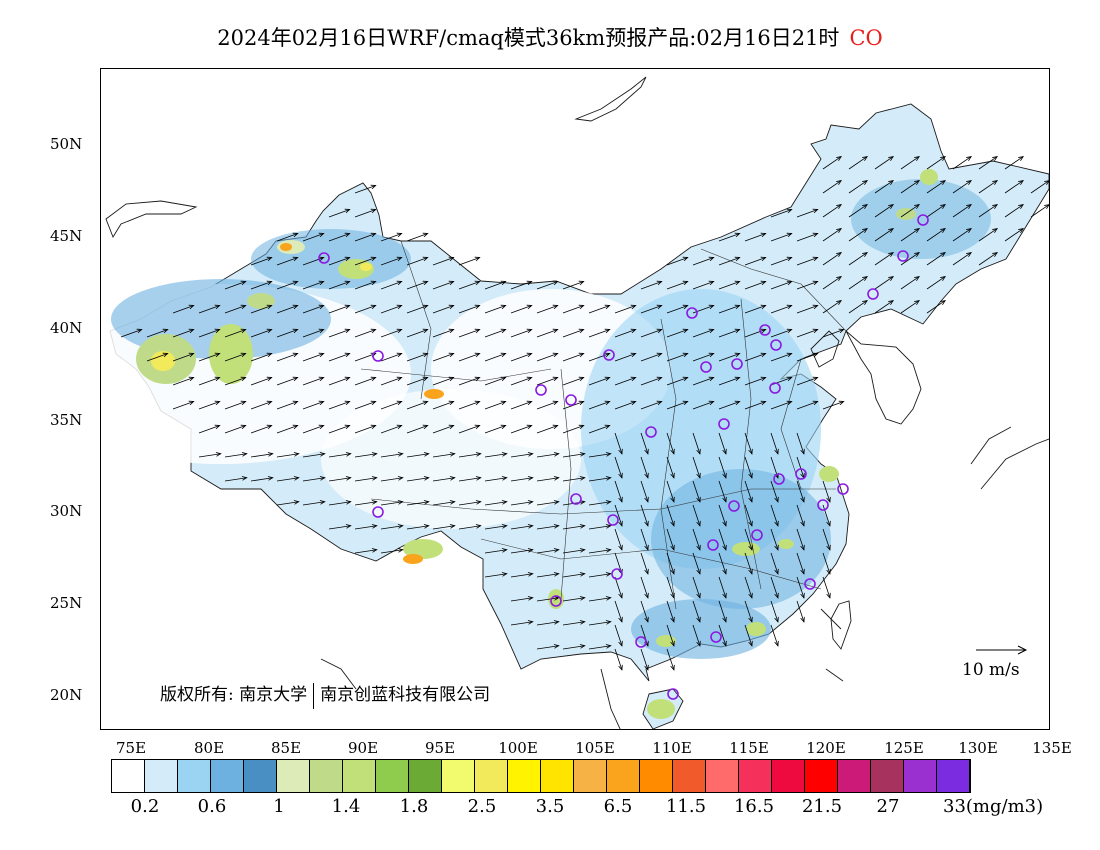 Image resolution: width=1100 pixels, height=850 pixels. Describe the element at coordinates (991, 670) in the screenshot. I see `wind-reference-label: 10 m/s` at that location.